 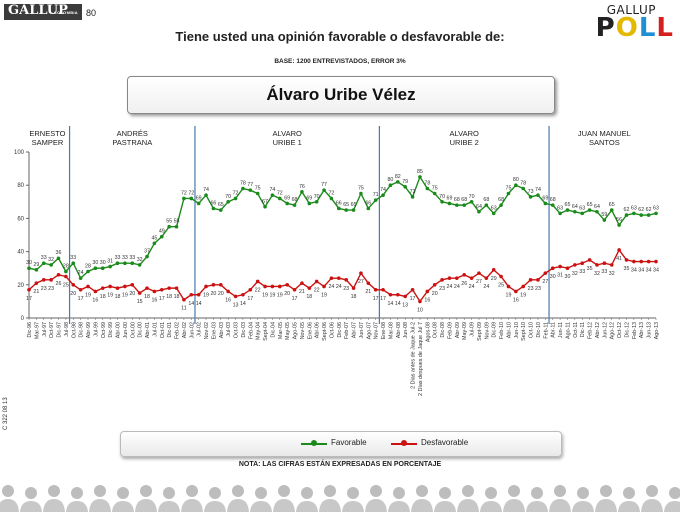 I want to click on x-tick-label: Abr-06, so click(x=318, y=330).